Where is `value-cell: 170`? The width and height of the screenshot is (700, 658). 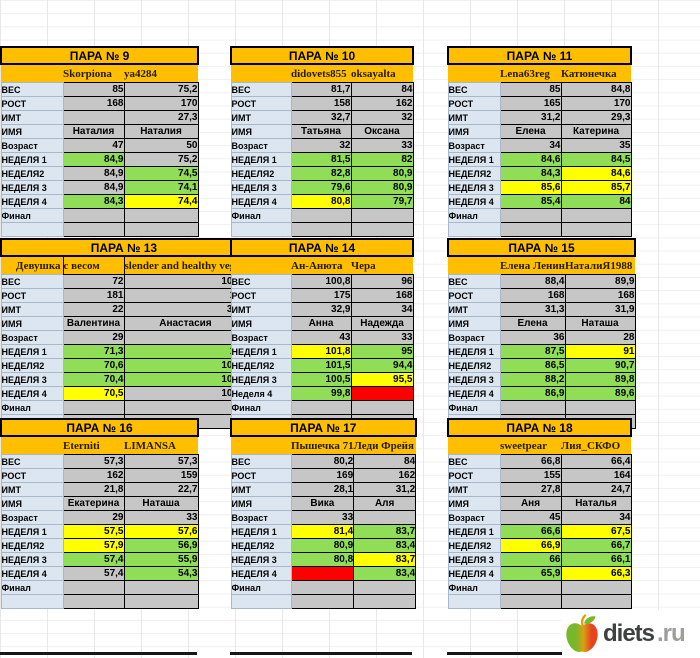 value-cell: 170 is located at coordinates (161, 103).